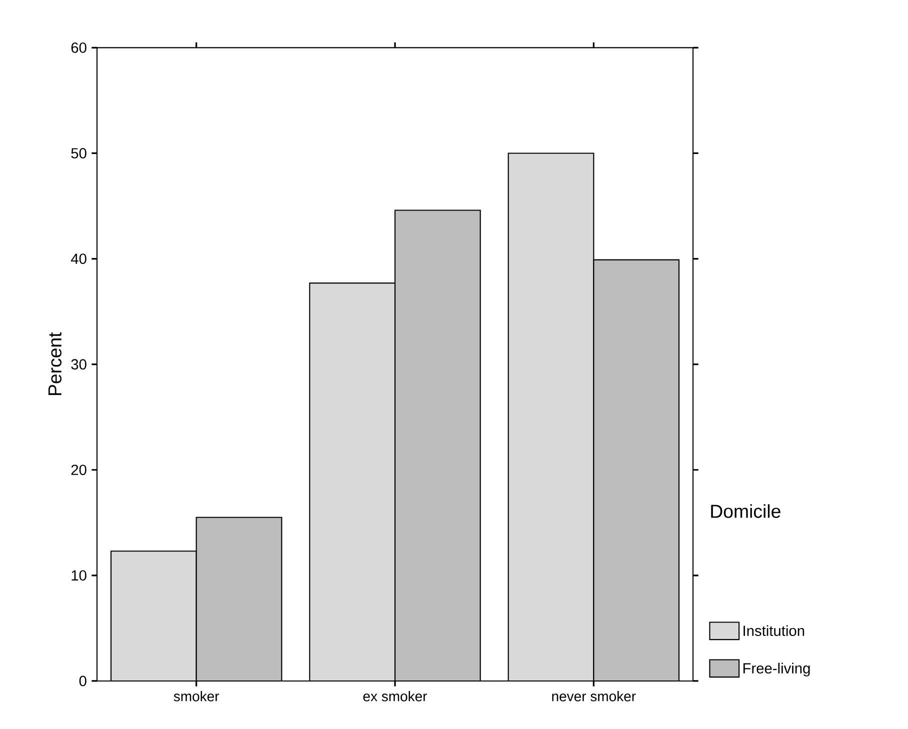  What do you see at coordinates (78, 153) in the screenshot?
I see `y-tick-label: 50` at bounding box center [78, 153].